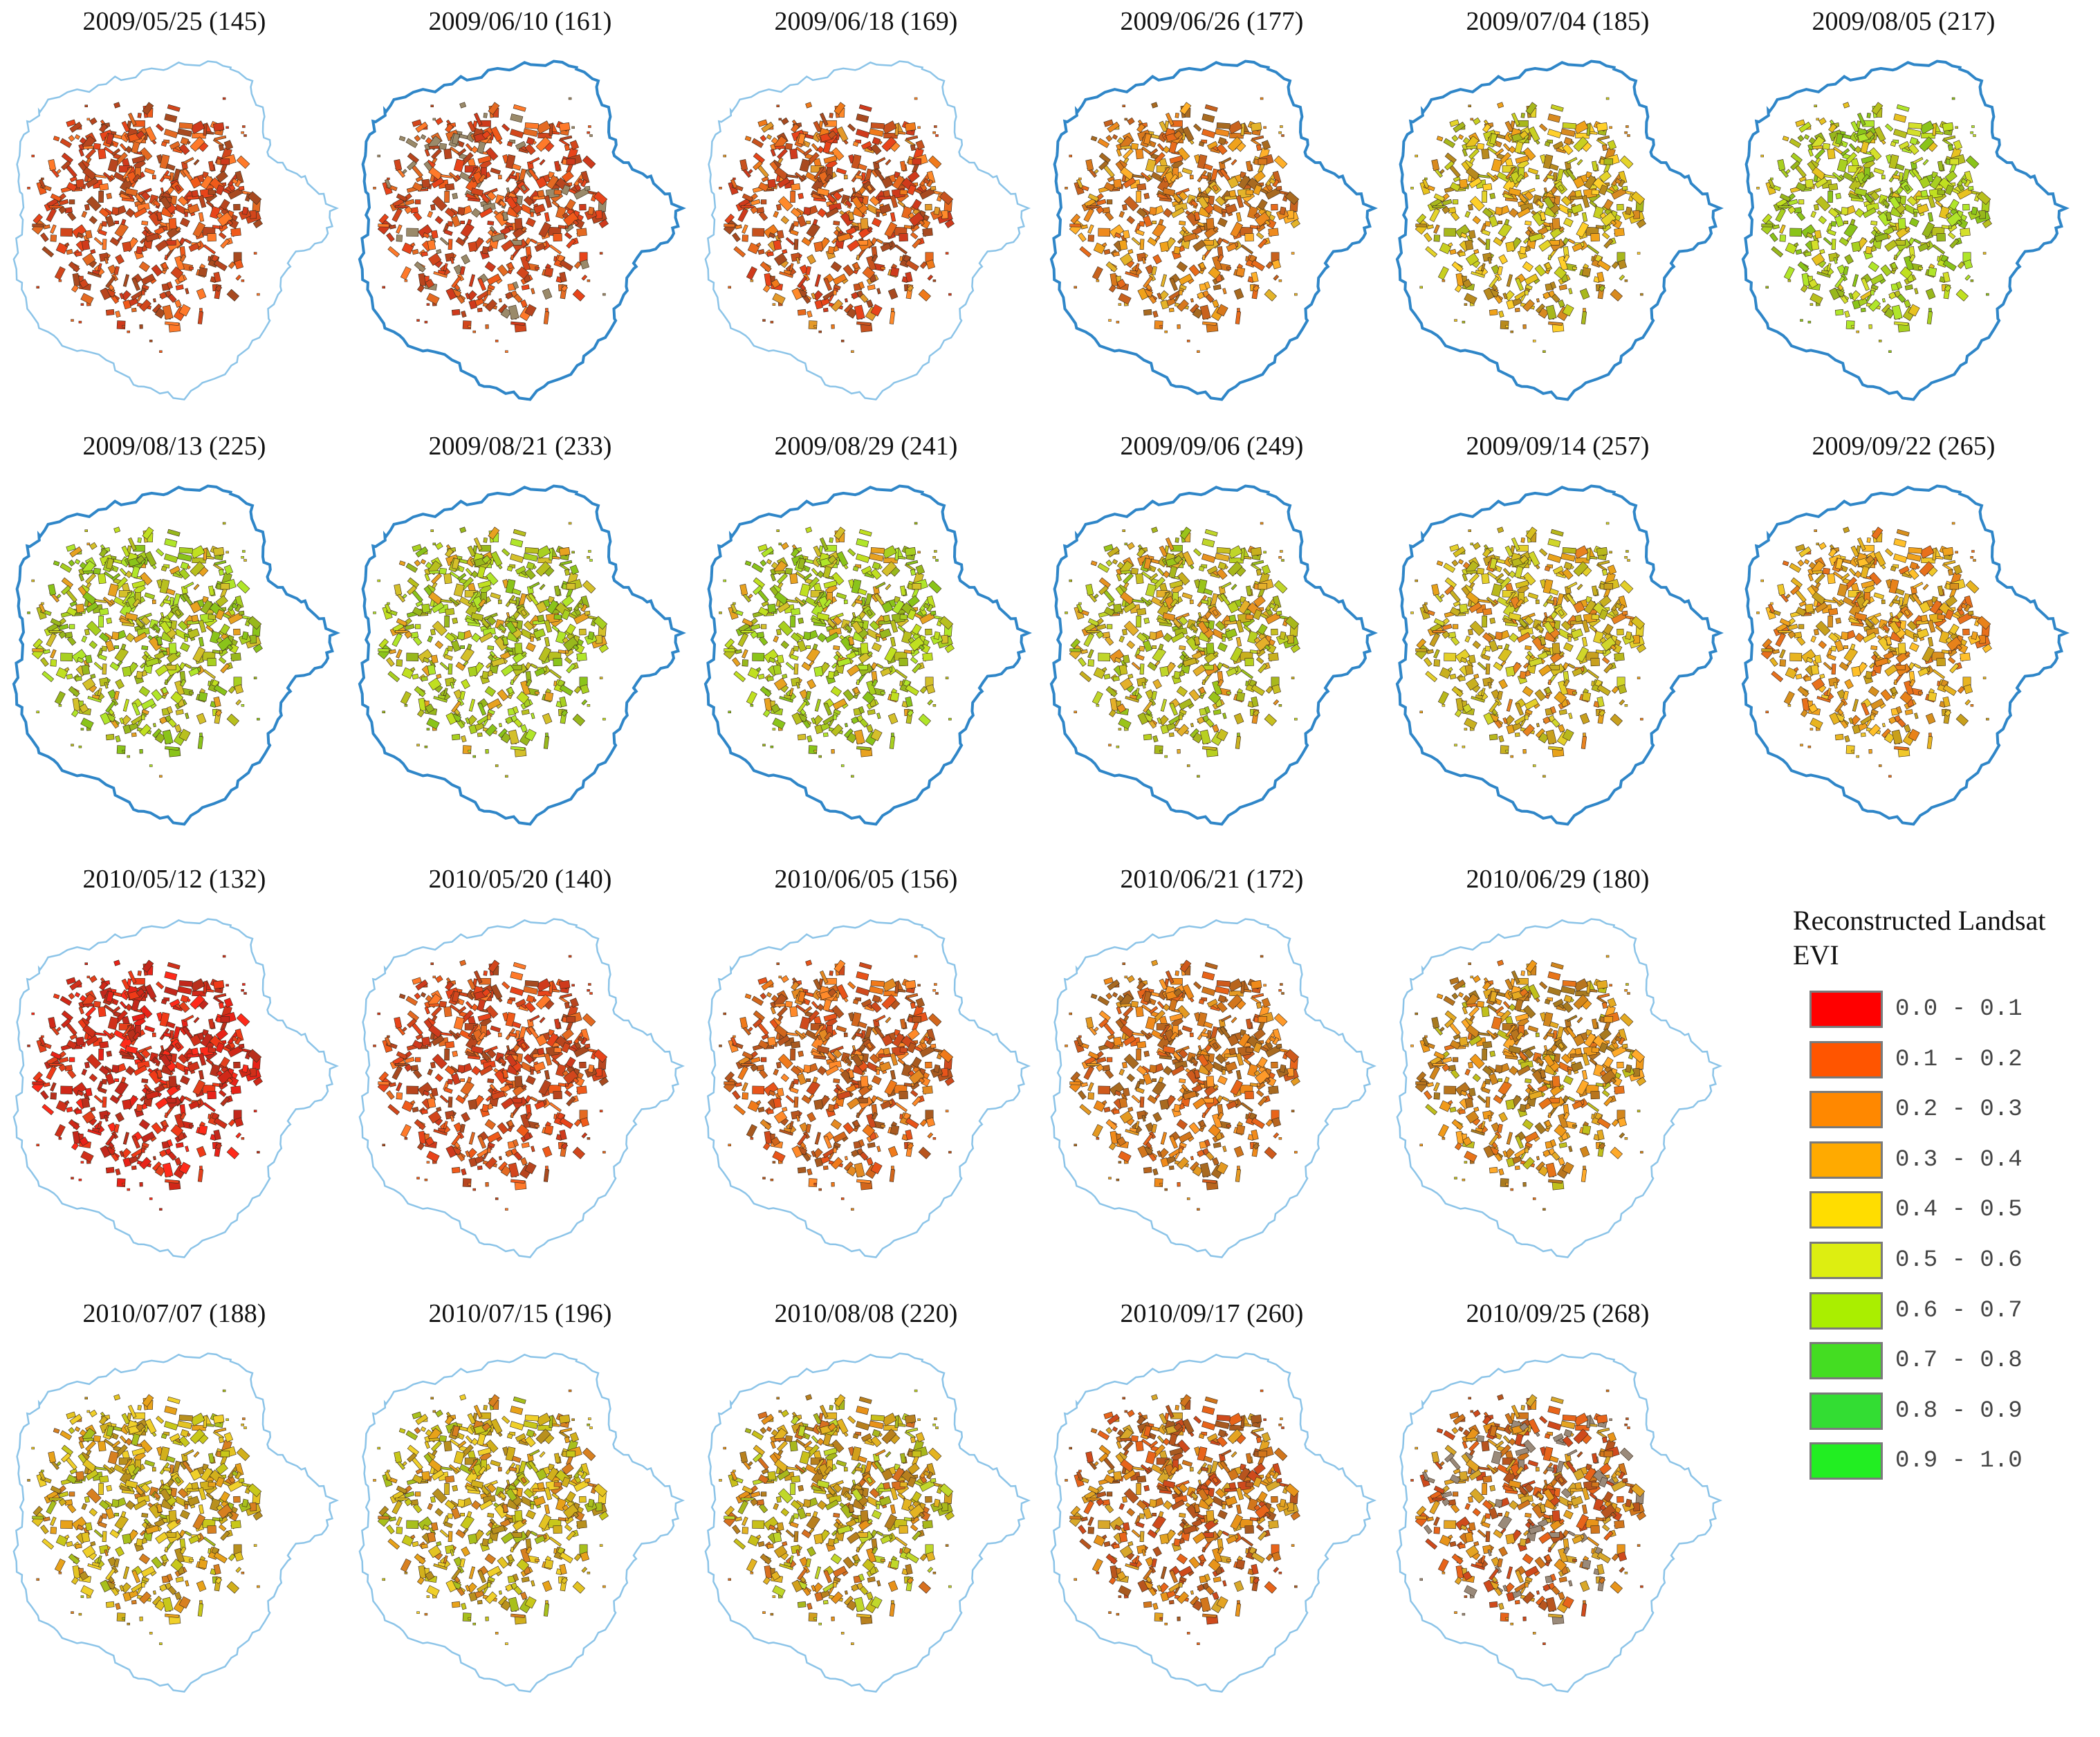 The width and height of the screenshot is (2100, 1737). I want to click on map-panel: 2010/07/15 (196), so click(520, 1502).